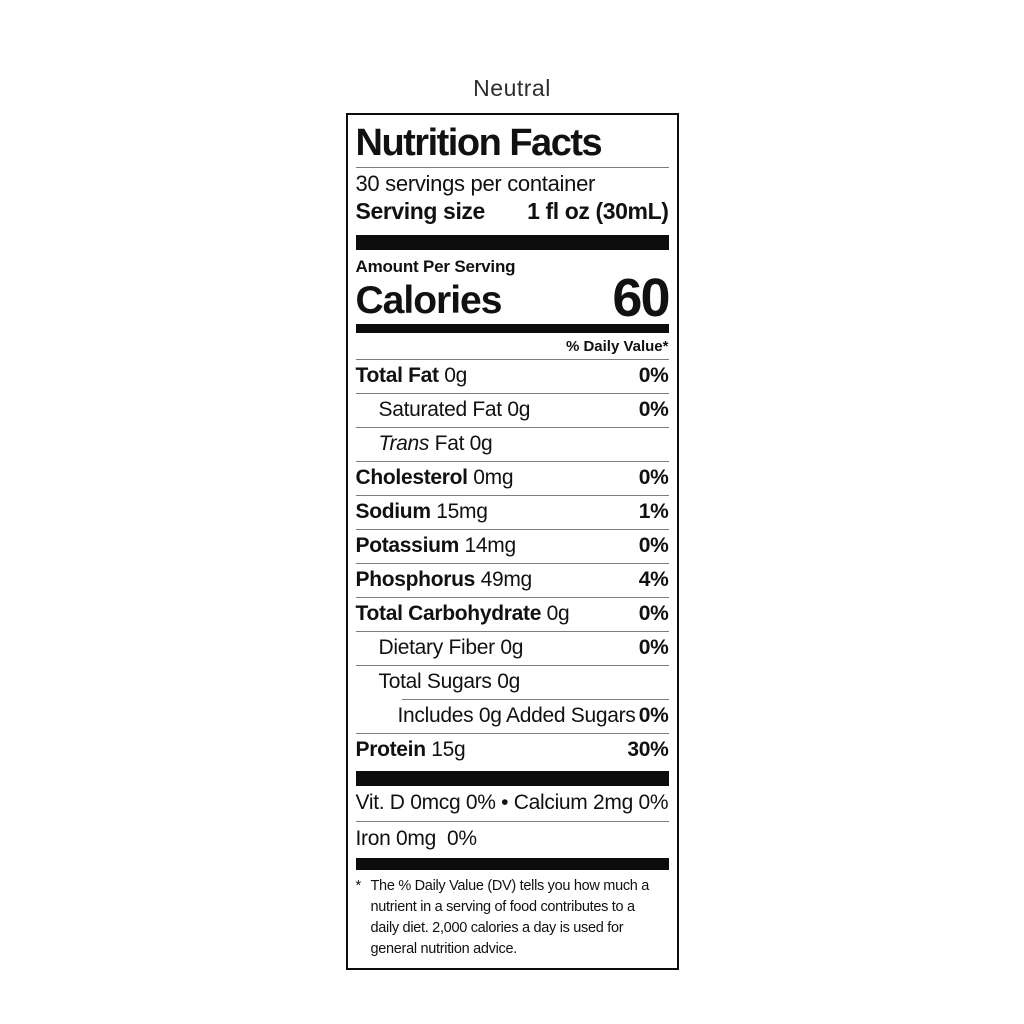 The height and width of the screenshot is (1024, 1024). Describe the element at coordinates (391, 750) in the screenshot. I see `nutrient-name: Protein` at that location.